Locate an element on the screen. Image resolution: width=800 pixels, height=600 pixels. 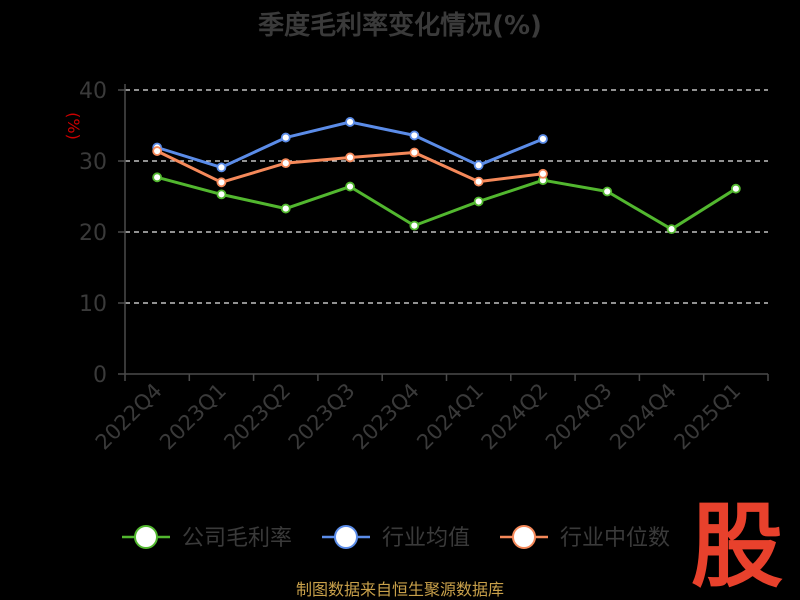
x-tick-label: 2023Q3 is located at coordinates (322, 417).